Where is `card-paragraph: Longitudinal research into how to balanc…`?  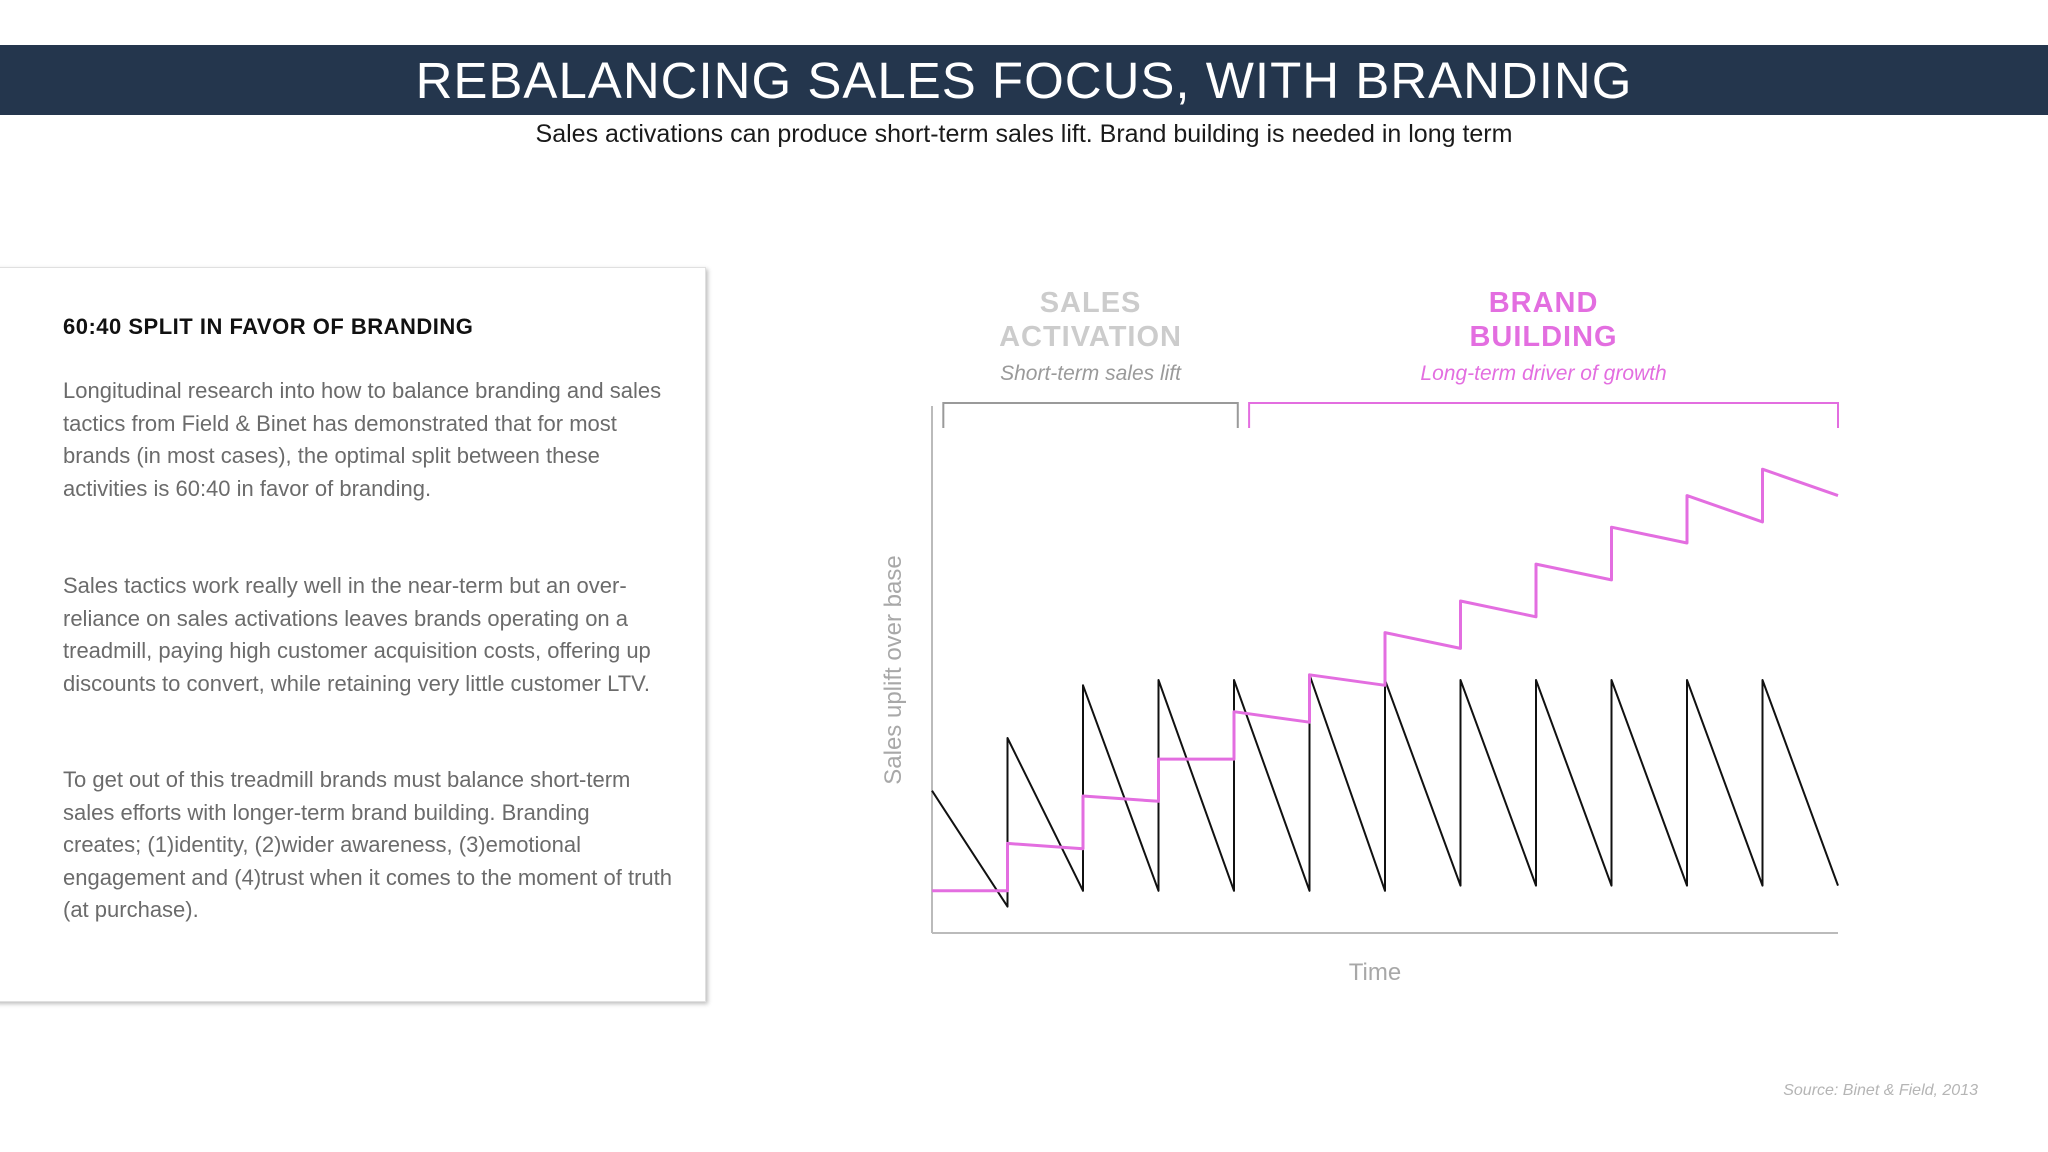 card-paragraph: Longitudinal research into how to balanc… is located at coordinates (362, 439).